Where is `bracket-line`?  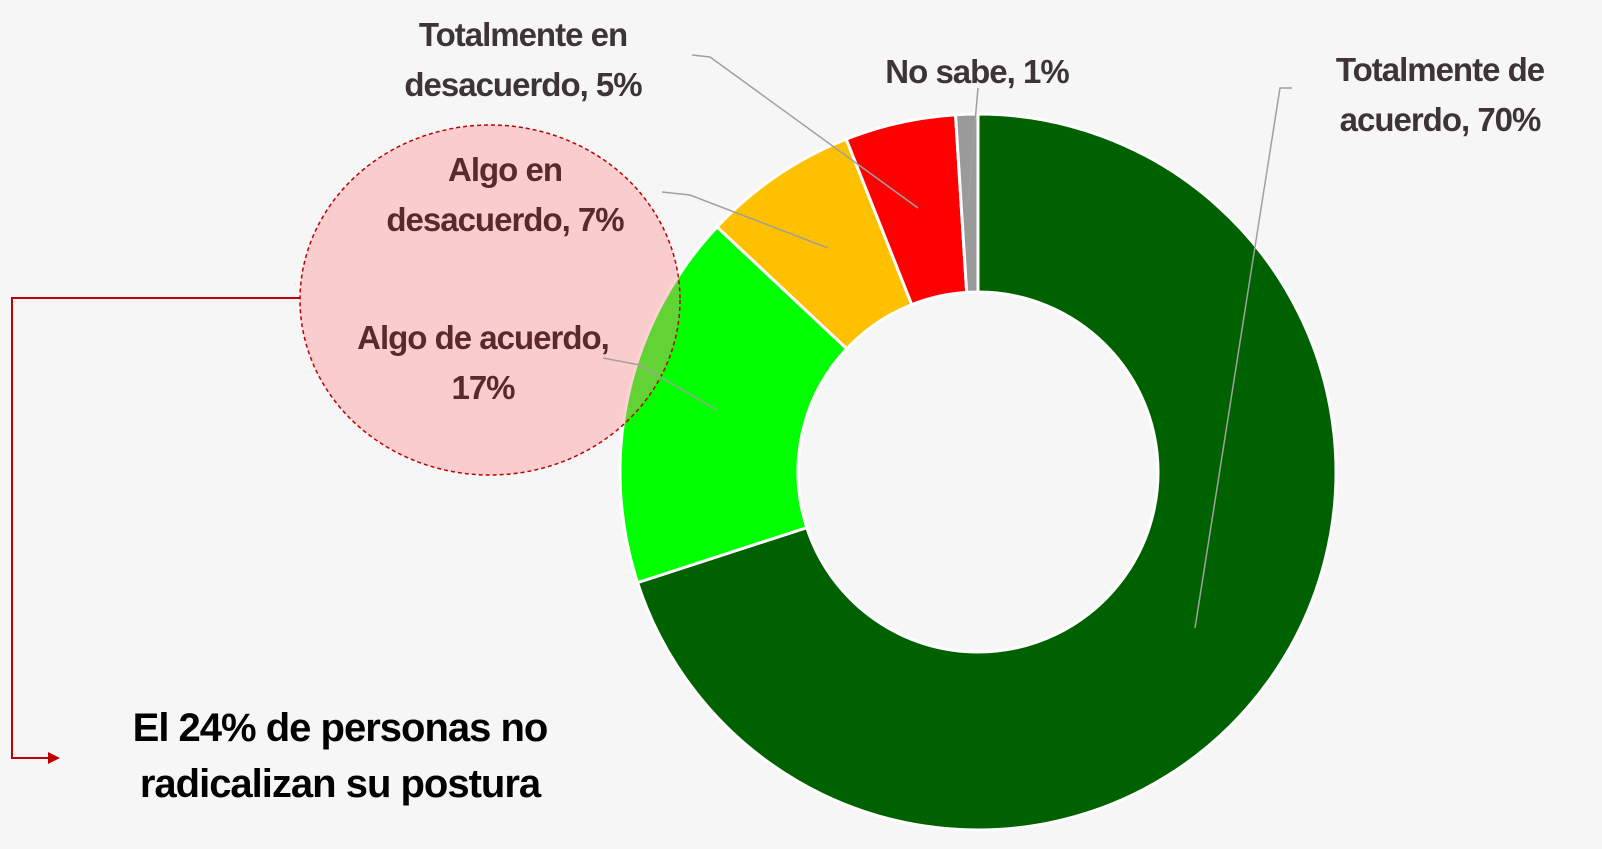 bracket-line is located at coordinates (155, 528).